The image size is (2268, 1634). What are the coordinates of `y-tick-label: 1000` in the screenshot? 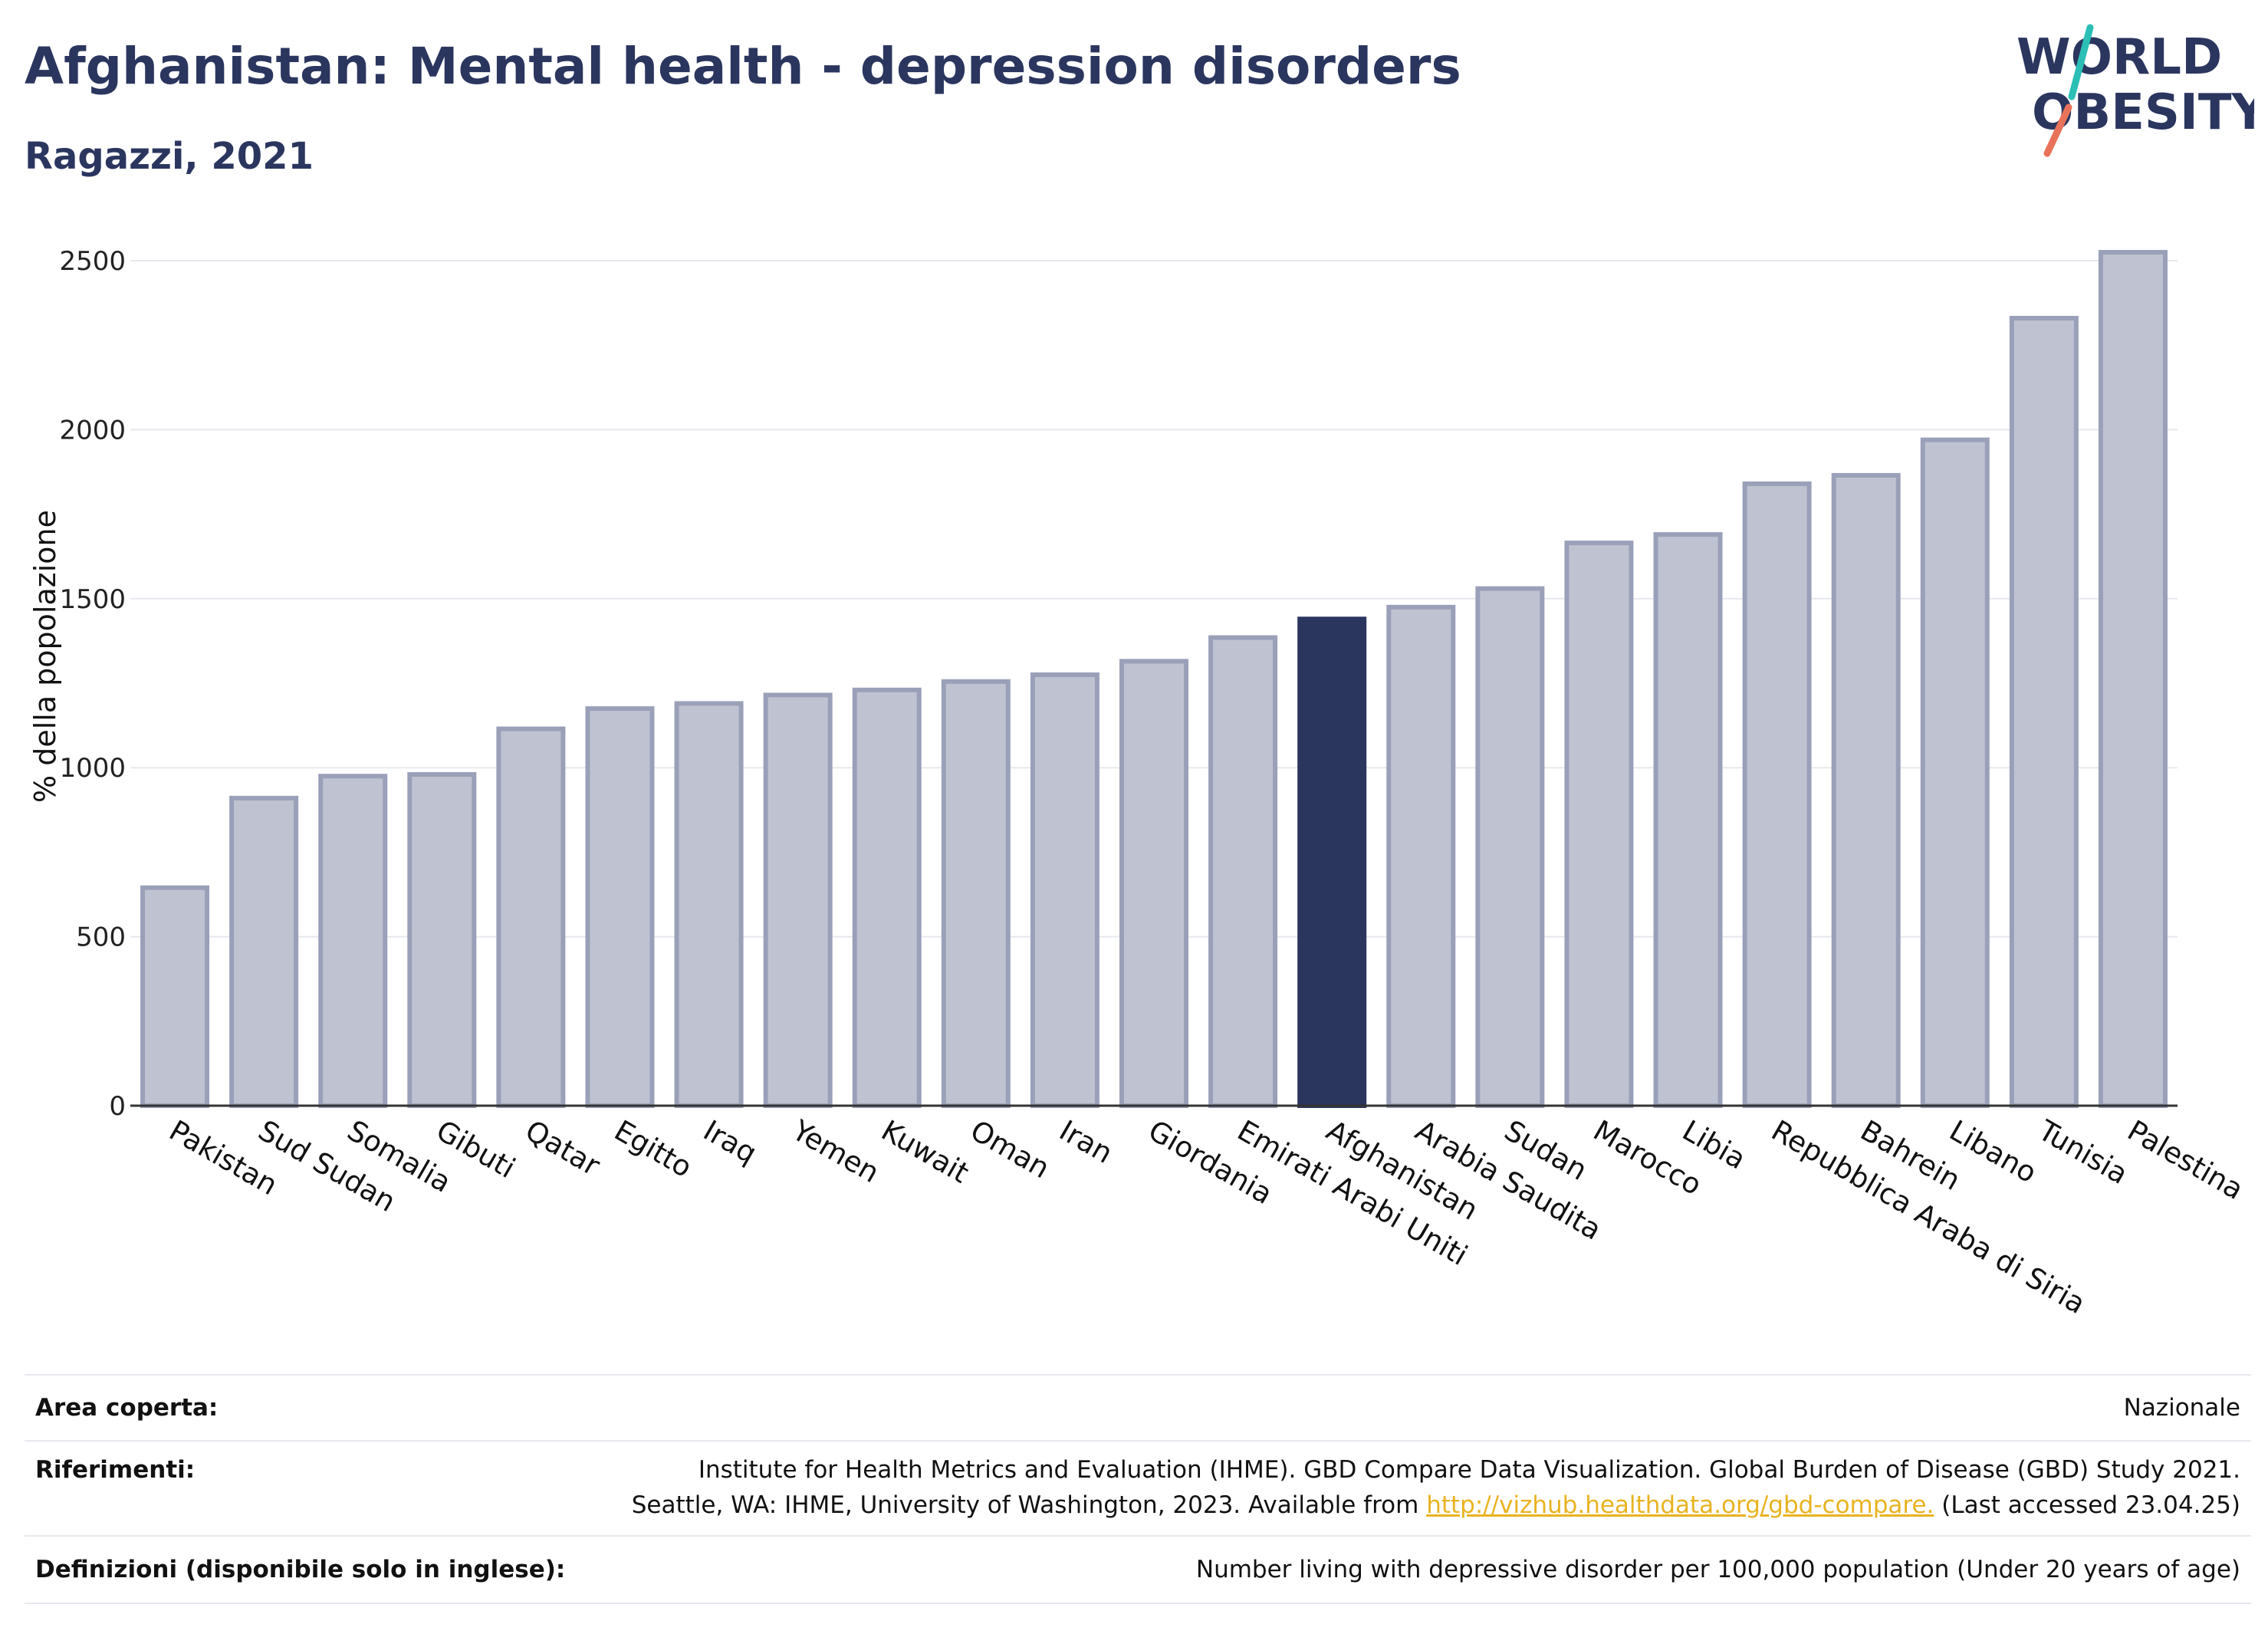 It's located at (92, 769).